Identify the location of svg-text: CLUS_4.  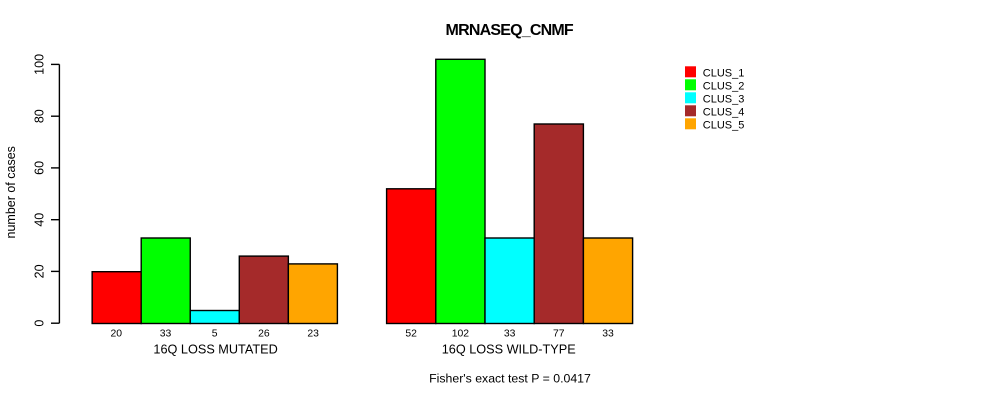
(724, 112).